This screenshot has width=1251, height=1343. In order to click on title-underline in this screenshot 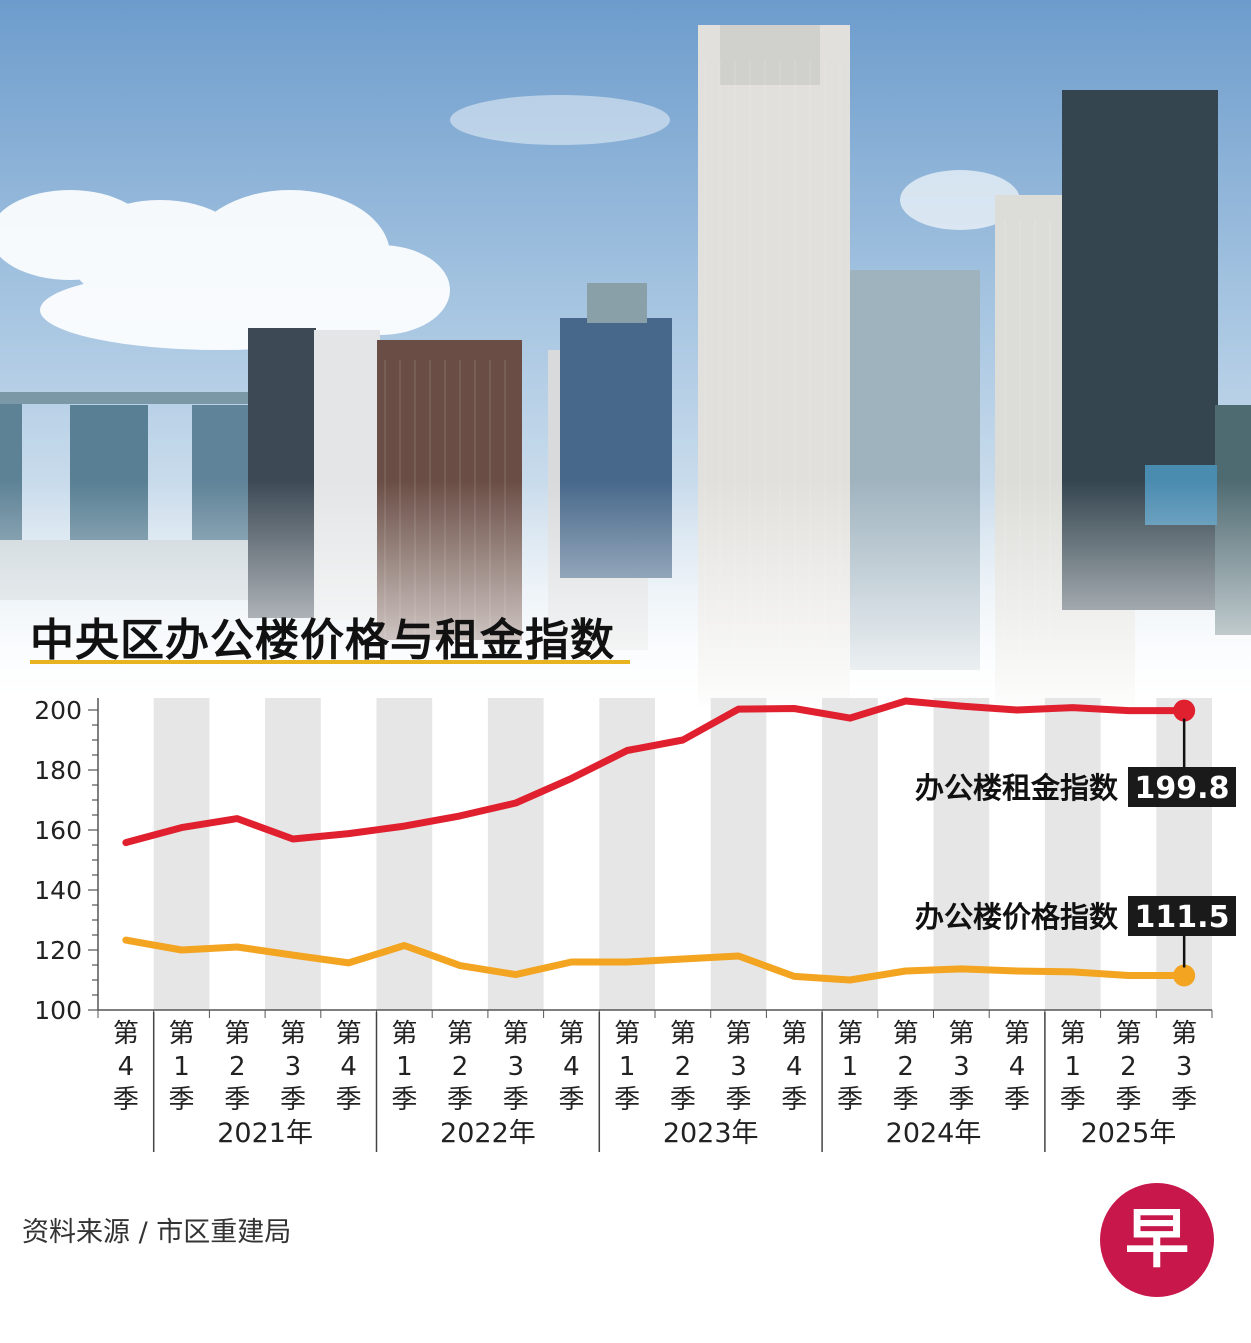, I will do `click(330, 662)`.